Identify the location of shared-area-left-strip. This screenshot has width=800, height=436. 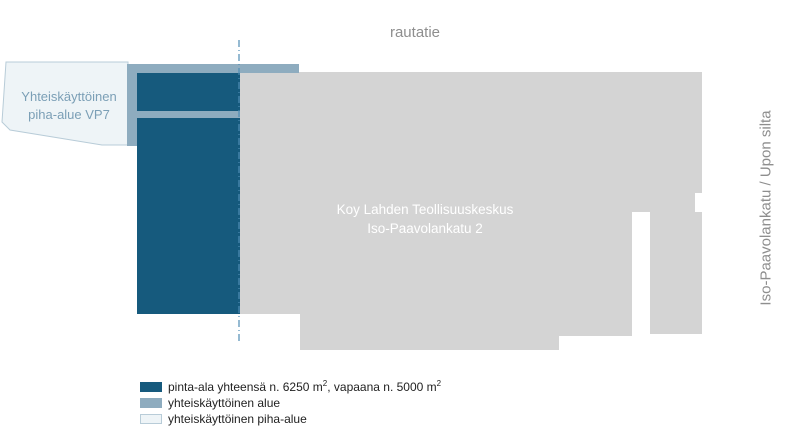
(132, 105).